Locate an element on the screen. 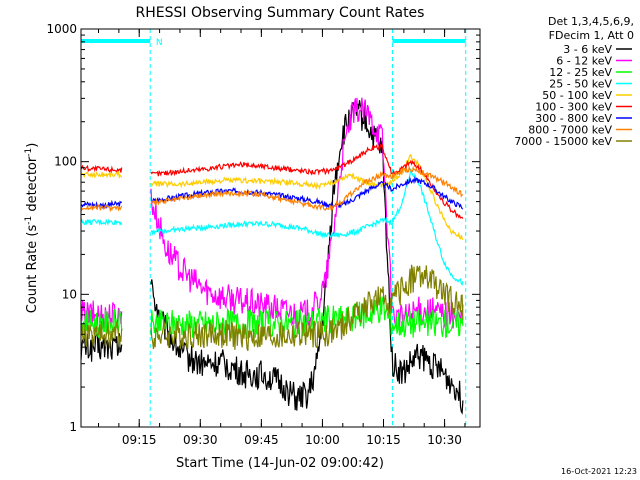  y-axis-label: Count Rate (s-1 detector-1) is located at coordinates (32, 228).